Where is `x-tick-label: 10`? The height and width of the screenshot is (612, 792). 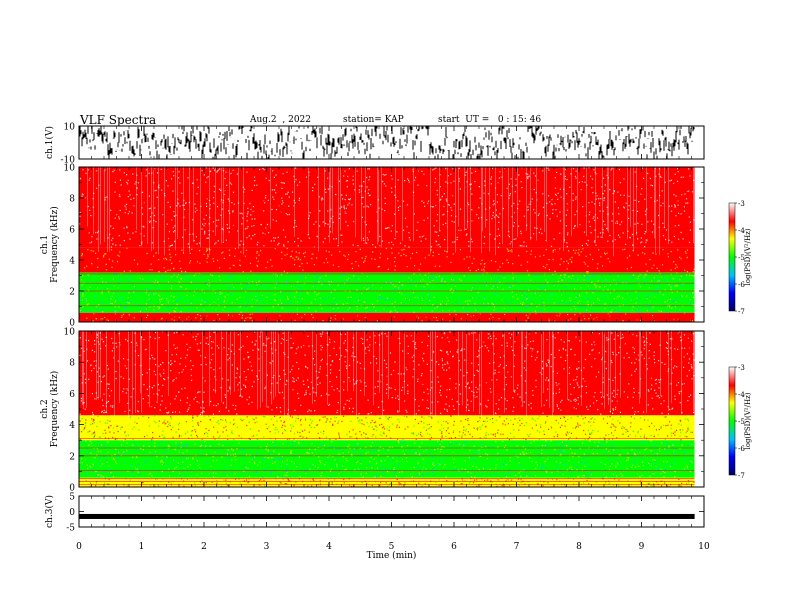
x-tick-label: 10 is located at coordinates (704, 547).